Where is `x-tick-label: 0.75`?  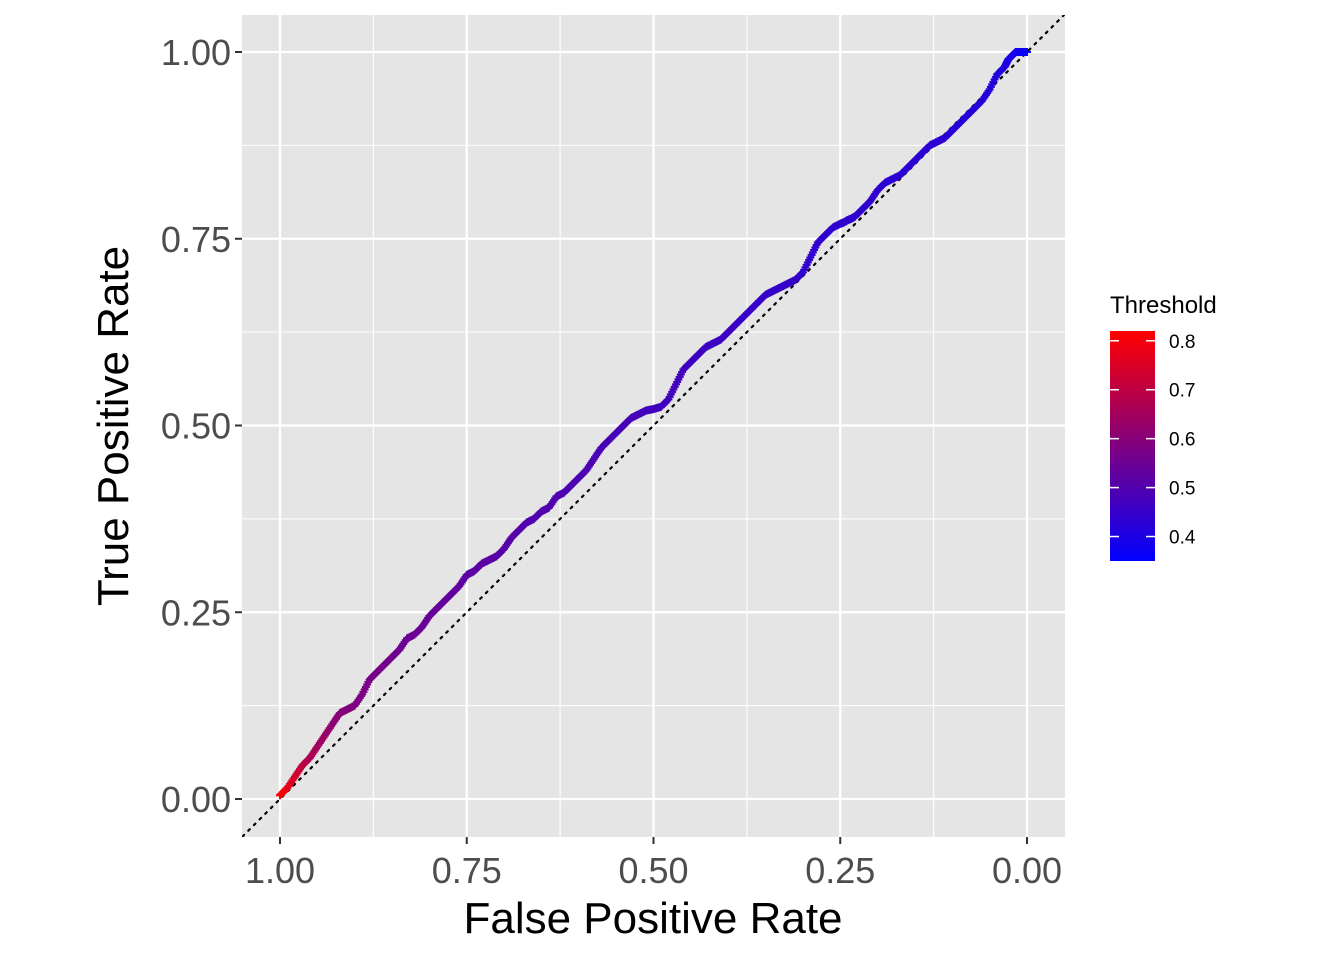
x-tick-label: 0.75 is located at coordinates (467, 870).